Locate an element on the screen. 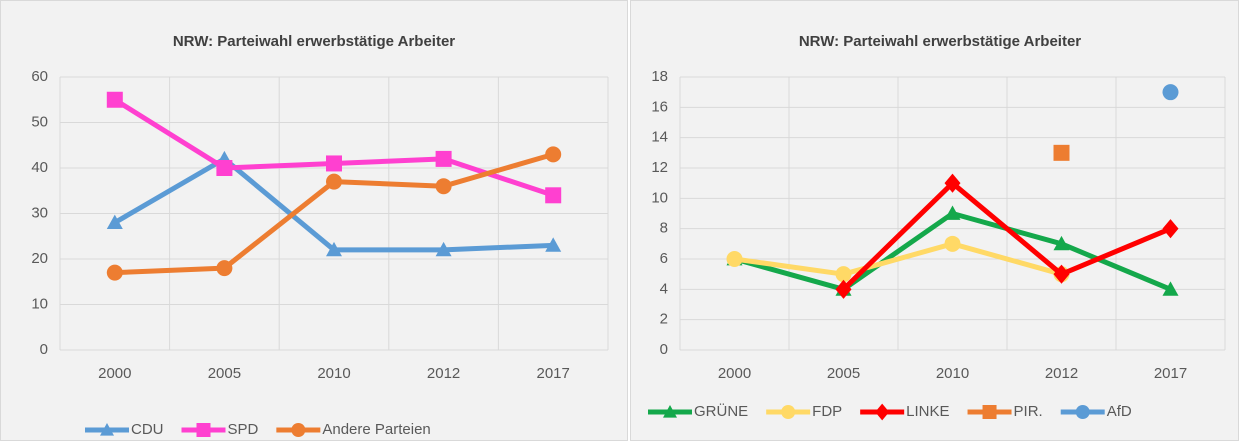 Image resolution: width=1239 pixels, height=441 pixels. y-tick-label: 12 is located at coordinates (659, 167).